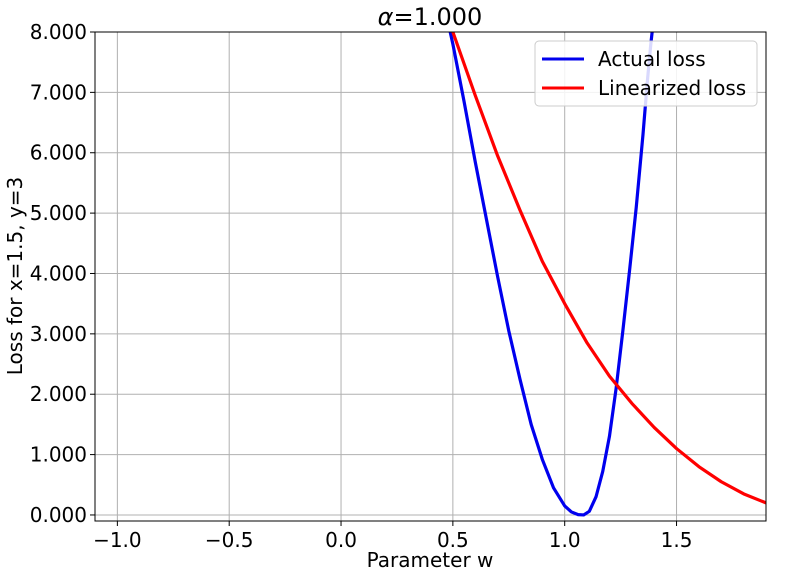 This screenshot has width=804, height=577. I want to click on y-tick-label: 1.000, so click(58, 455).